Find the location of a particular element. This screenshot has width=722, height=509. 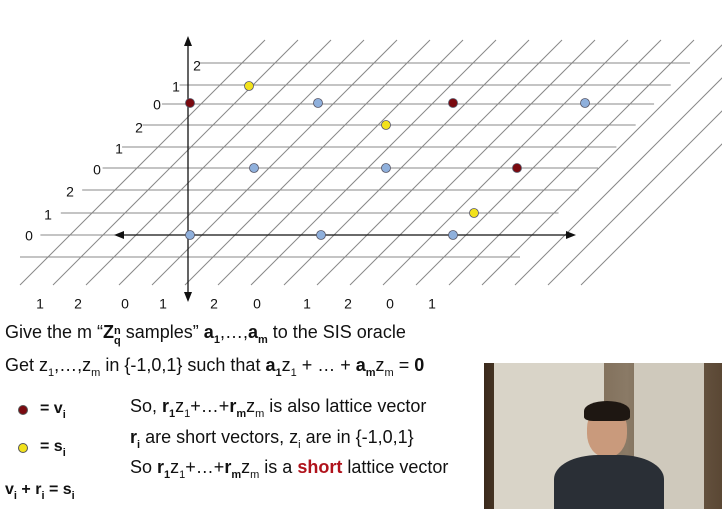

text: + r is located at coordinates (29, 489).